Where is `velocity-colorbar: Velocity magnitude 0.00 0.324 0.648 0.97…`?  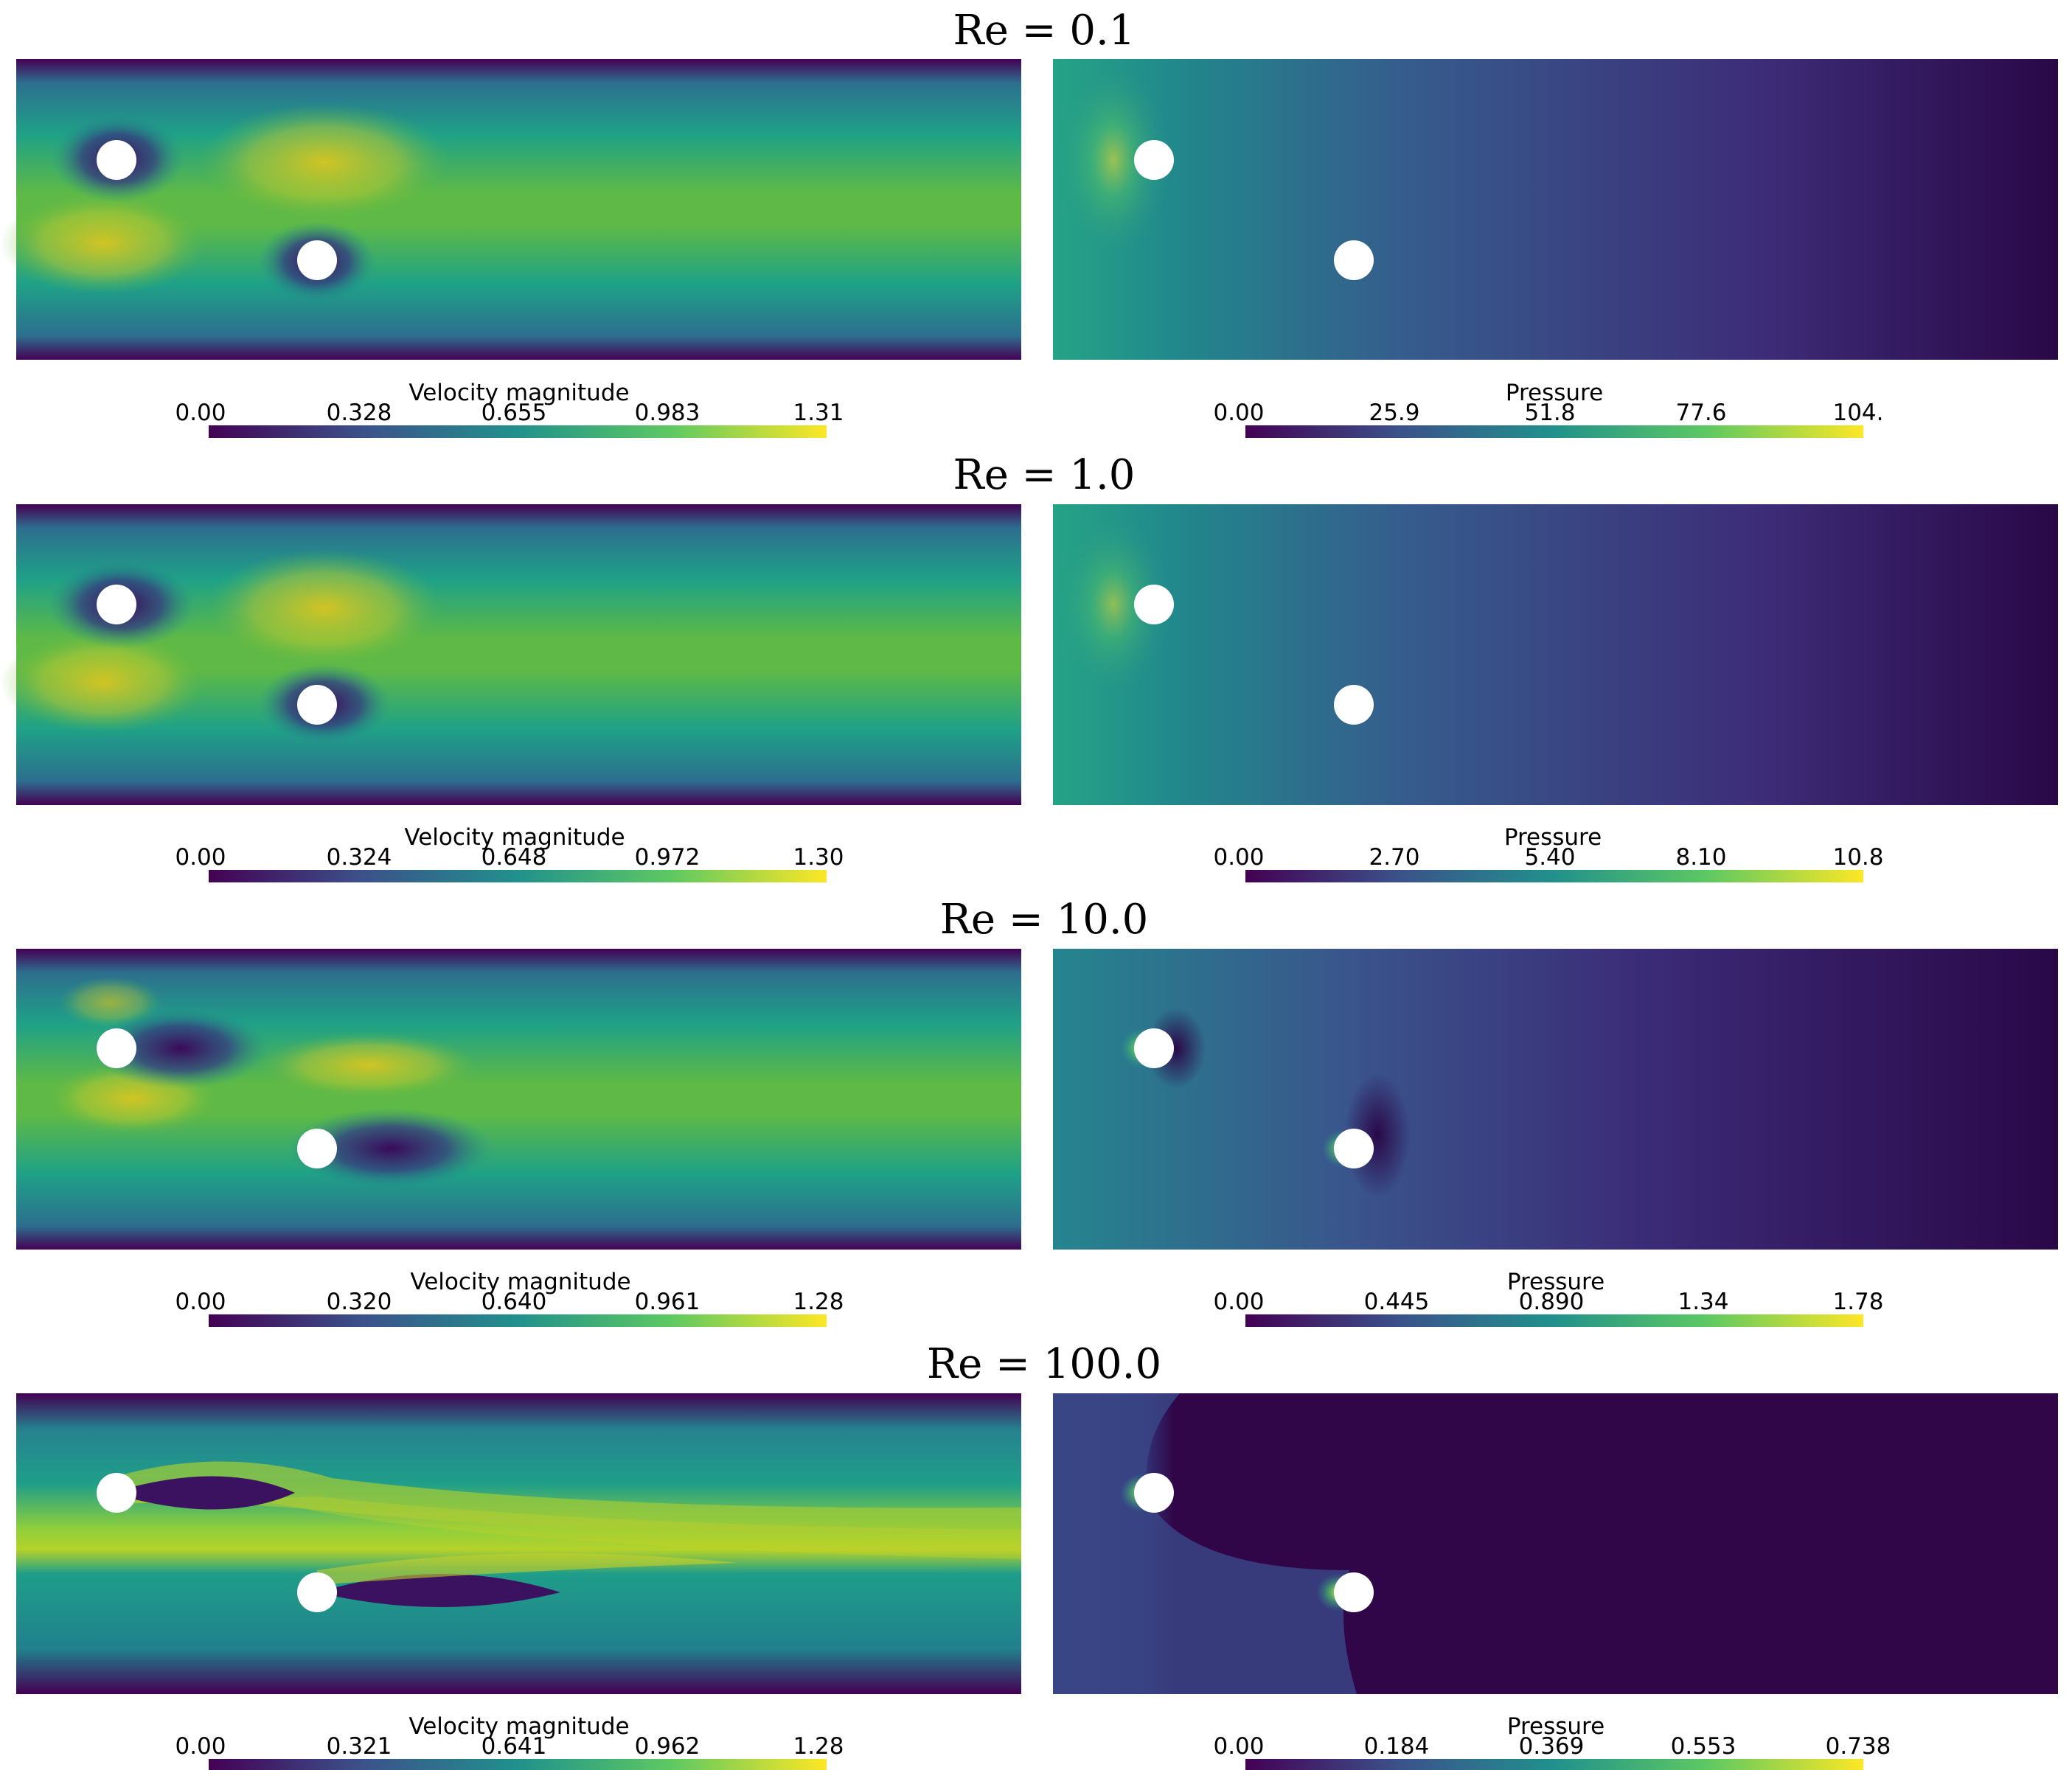 velocity-colorbar: Velocity magnitude 0.00 0.324 0.648 0.97… is located at coordinates (509, 853).